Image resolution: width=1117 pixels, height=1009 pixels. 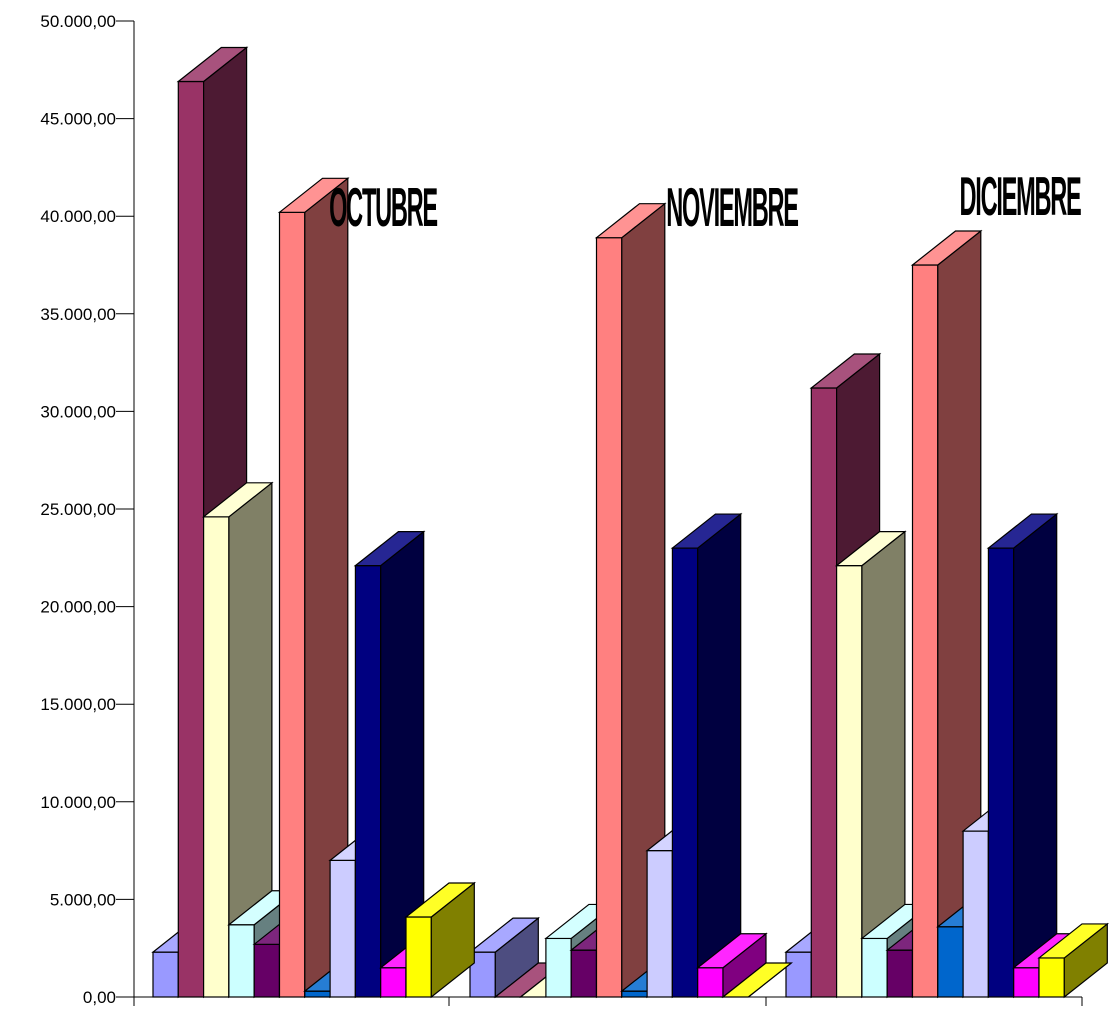 What do you see at coordinates (606, 1007) in the screenshot?
I see `x-tick-label: 2` at bounding box center [606, 1007].